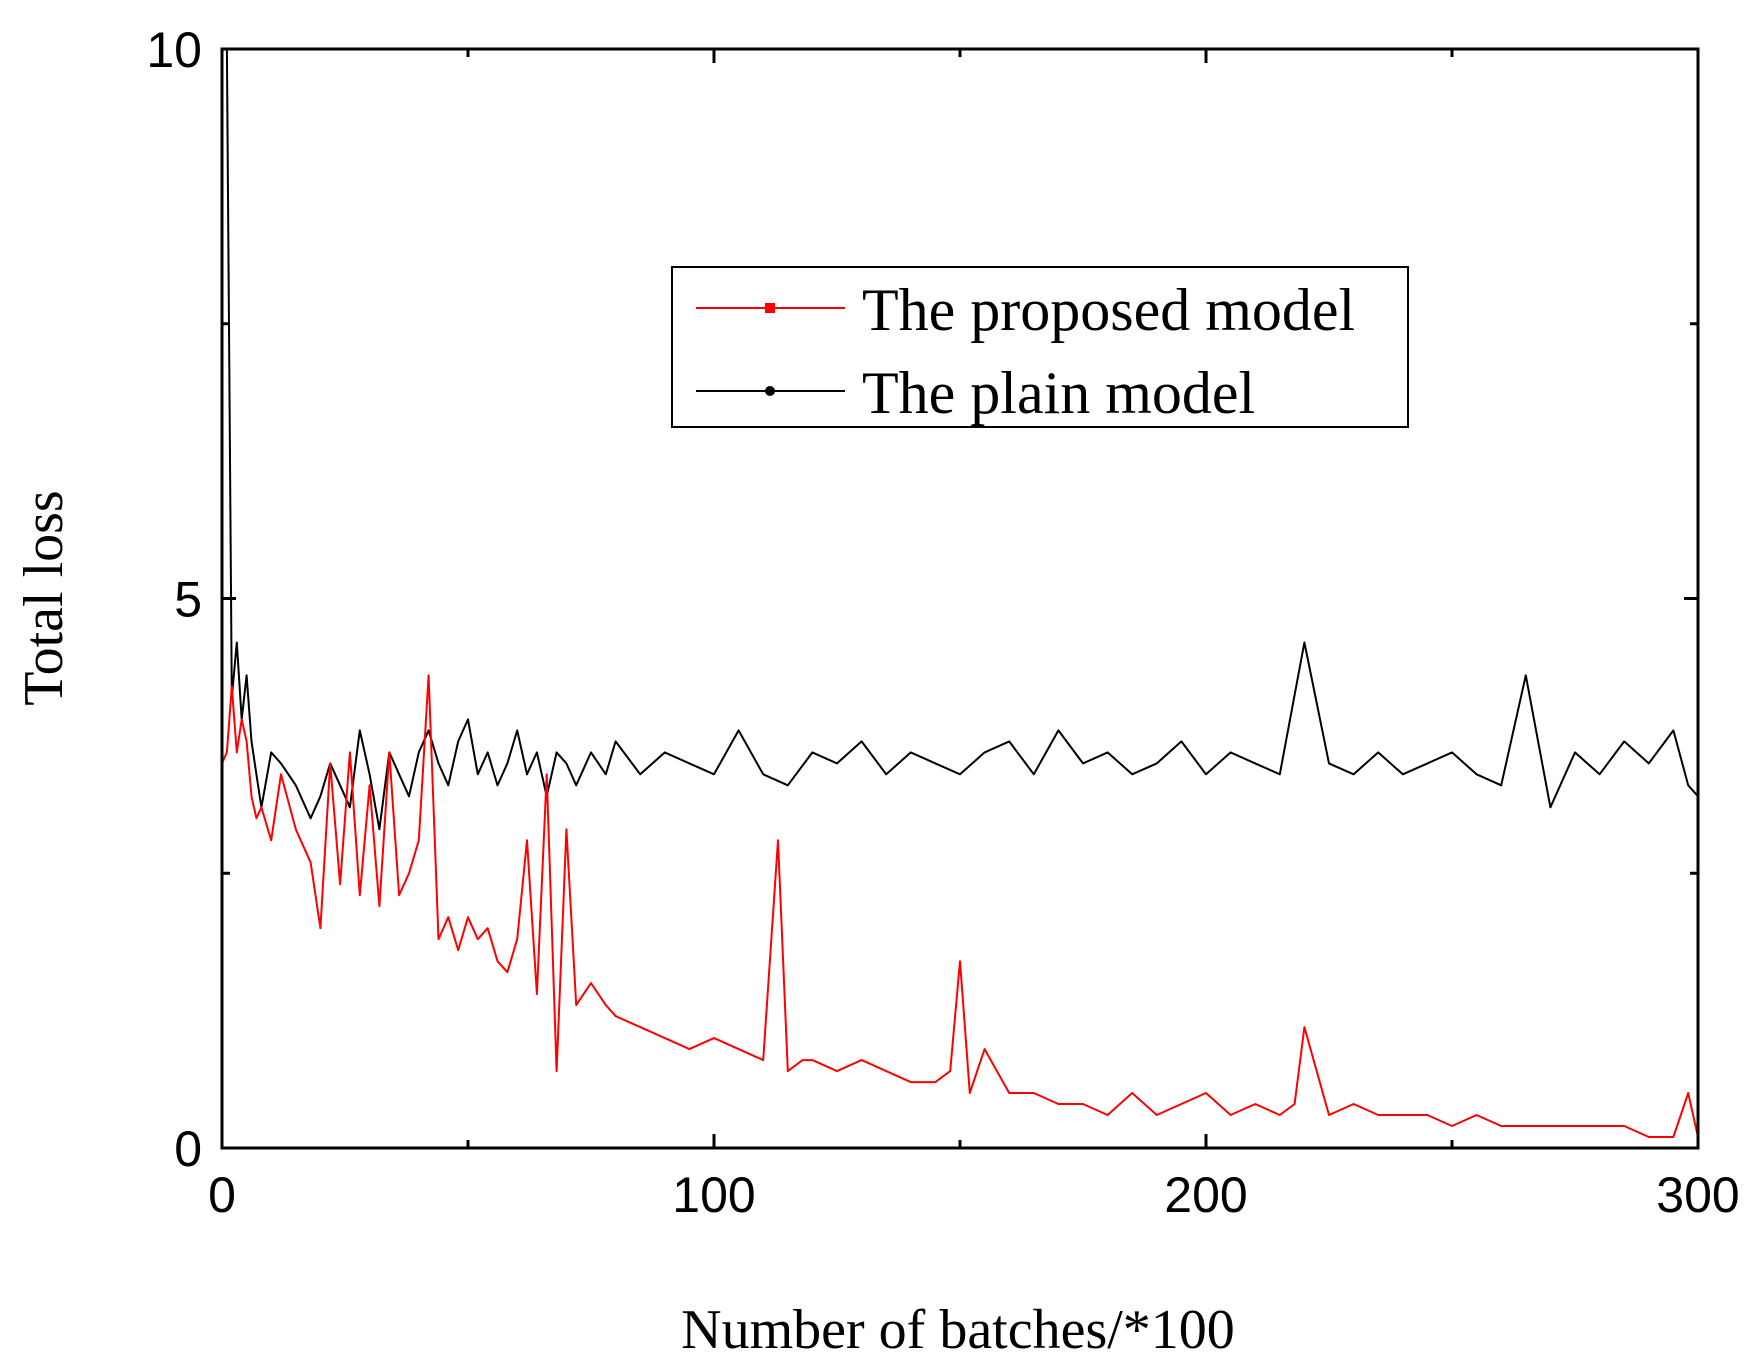 This screenshot has height=1362, width=1755. I want to click on legend: The proposed model The plain model, so click(1040, 347).